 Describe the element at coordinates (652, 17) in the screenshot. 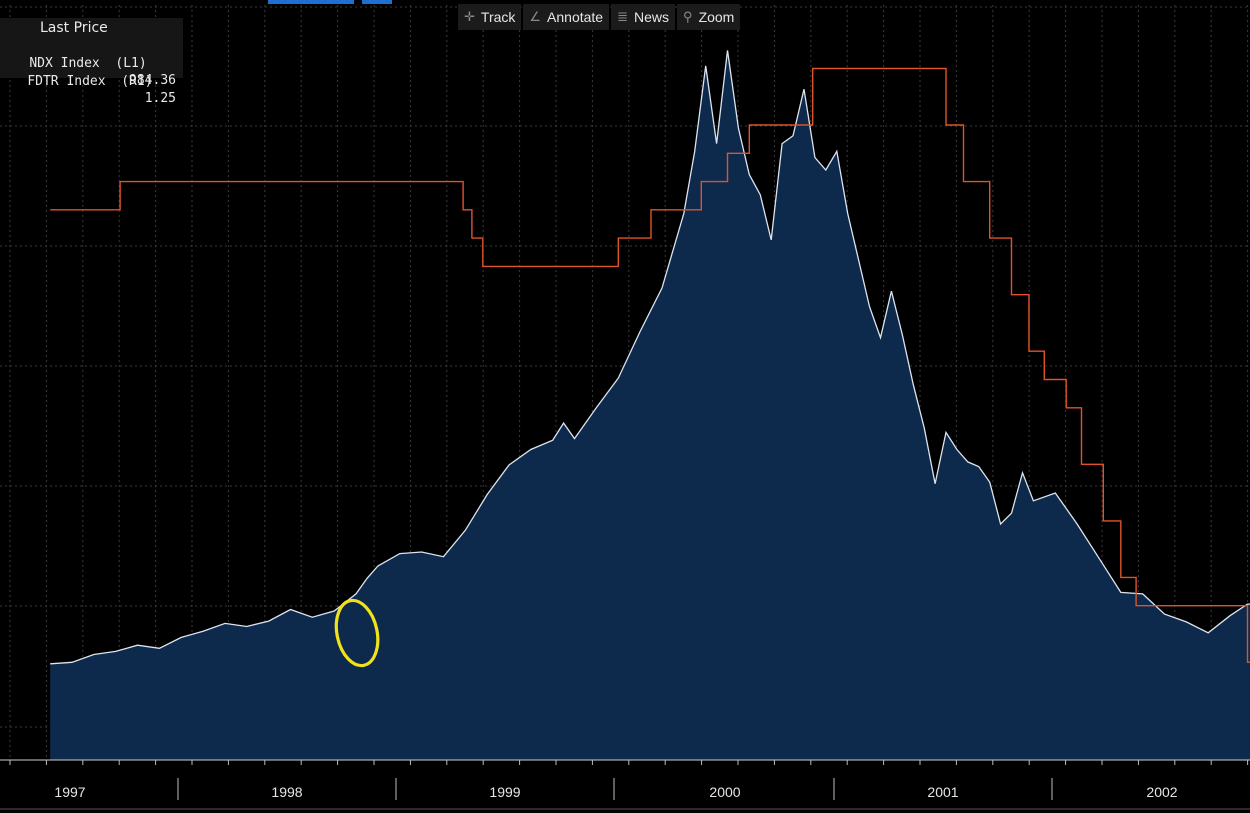

I see `news-label: News` at that location.